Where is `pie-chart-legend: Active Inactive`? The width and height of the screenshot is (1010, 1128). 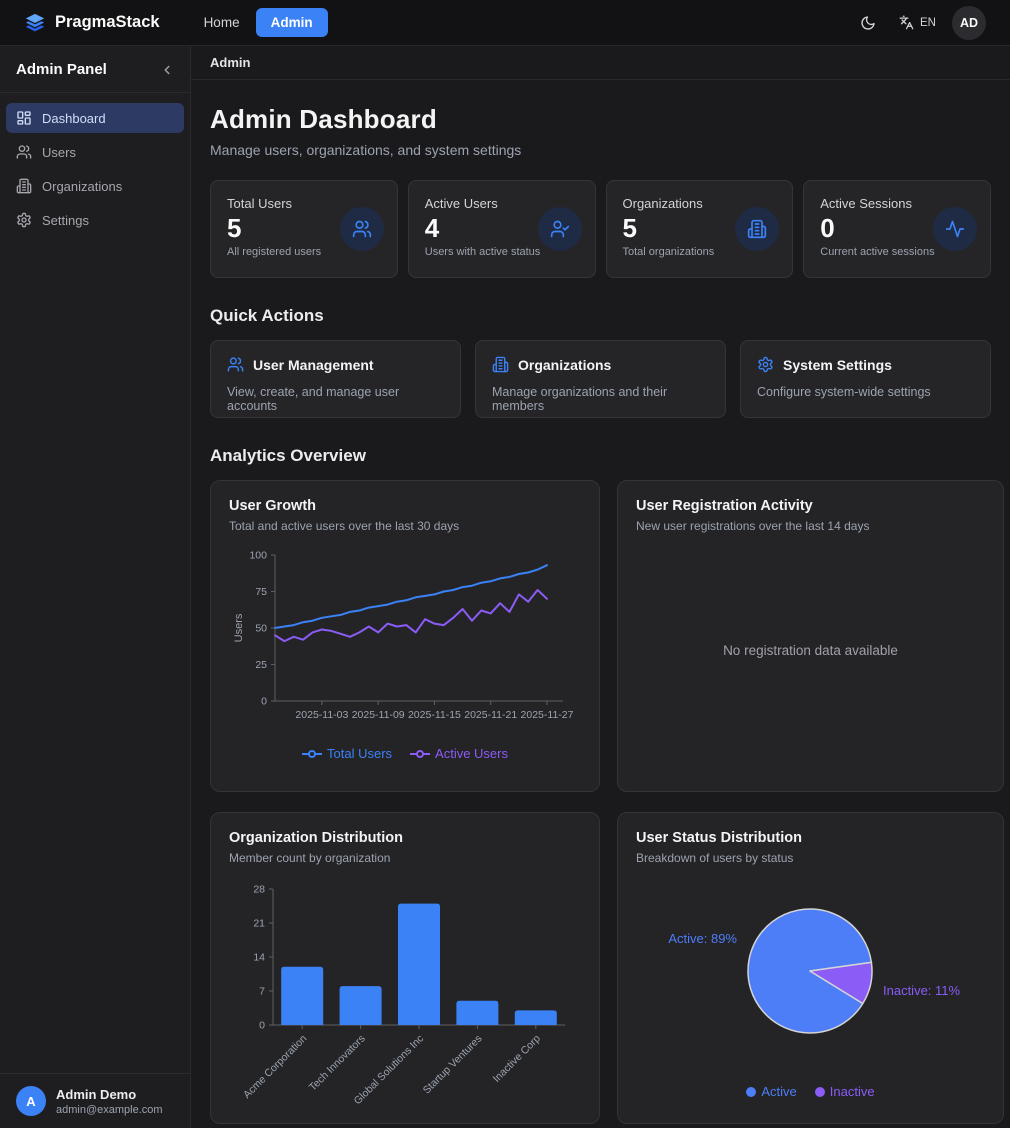 pie-chart-legend: Active Inactive is located at coordinates (810, 1091).